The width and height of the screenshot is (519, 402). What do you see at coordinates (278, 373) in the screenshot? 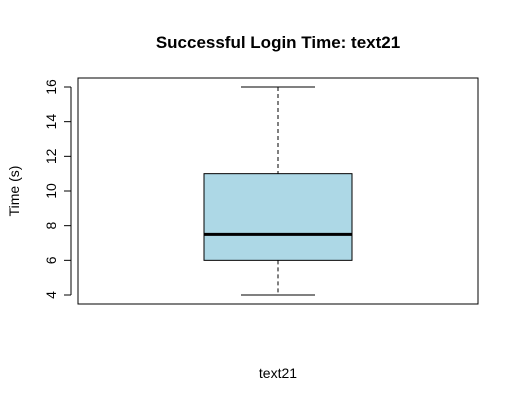
I see `x-axis-label: text21` at bounding box center [278, 373].